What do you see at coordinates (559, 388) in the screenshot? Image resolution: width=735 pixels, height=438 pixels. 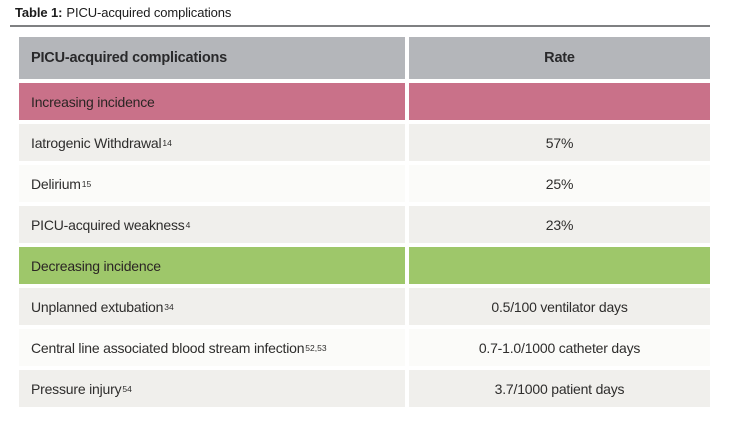 I see `rate-cell: 3.7/1000 patient days` at bounding box center [559, 388].